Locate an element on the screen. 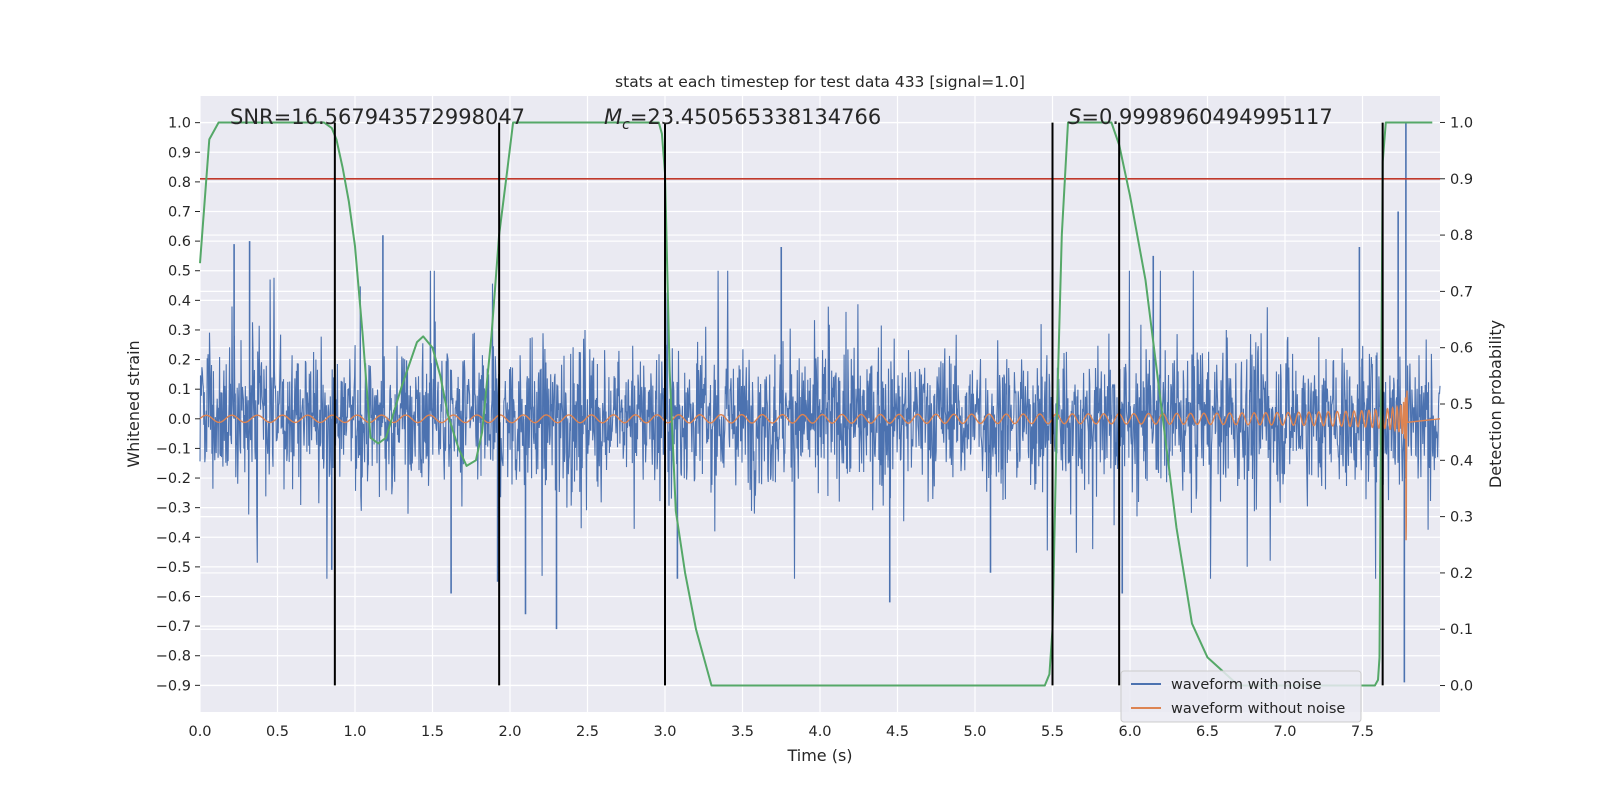 The image size is (1600, 800). y-tick-label: 0.1 is located at coordinates (179, 390).